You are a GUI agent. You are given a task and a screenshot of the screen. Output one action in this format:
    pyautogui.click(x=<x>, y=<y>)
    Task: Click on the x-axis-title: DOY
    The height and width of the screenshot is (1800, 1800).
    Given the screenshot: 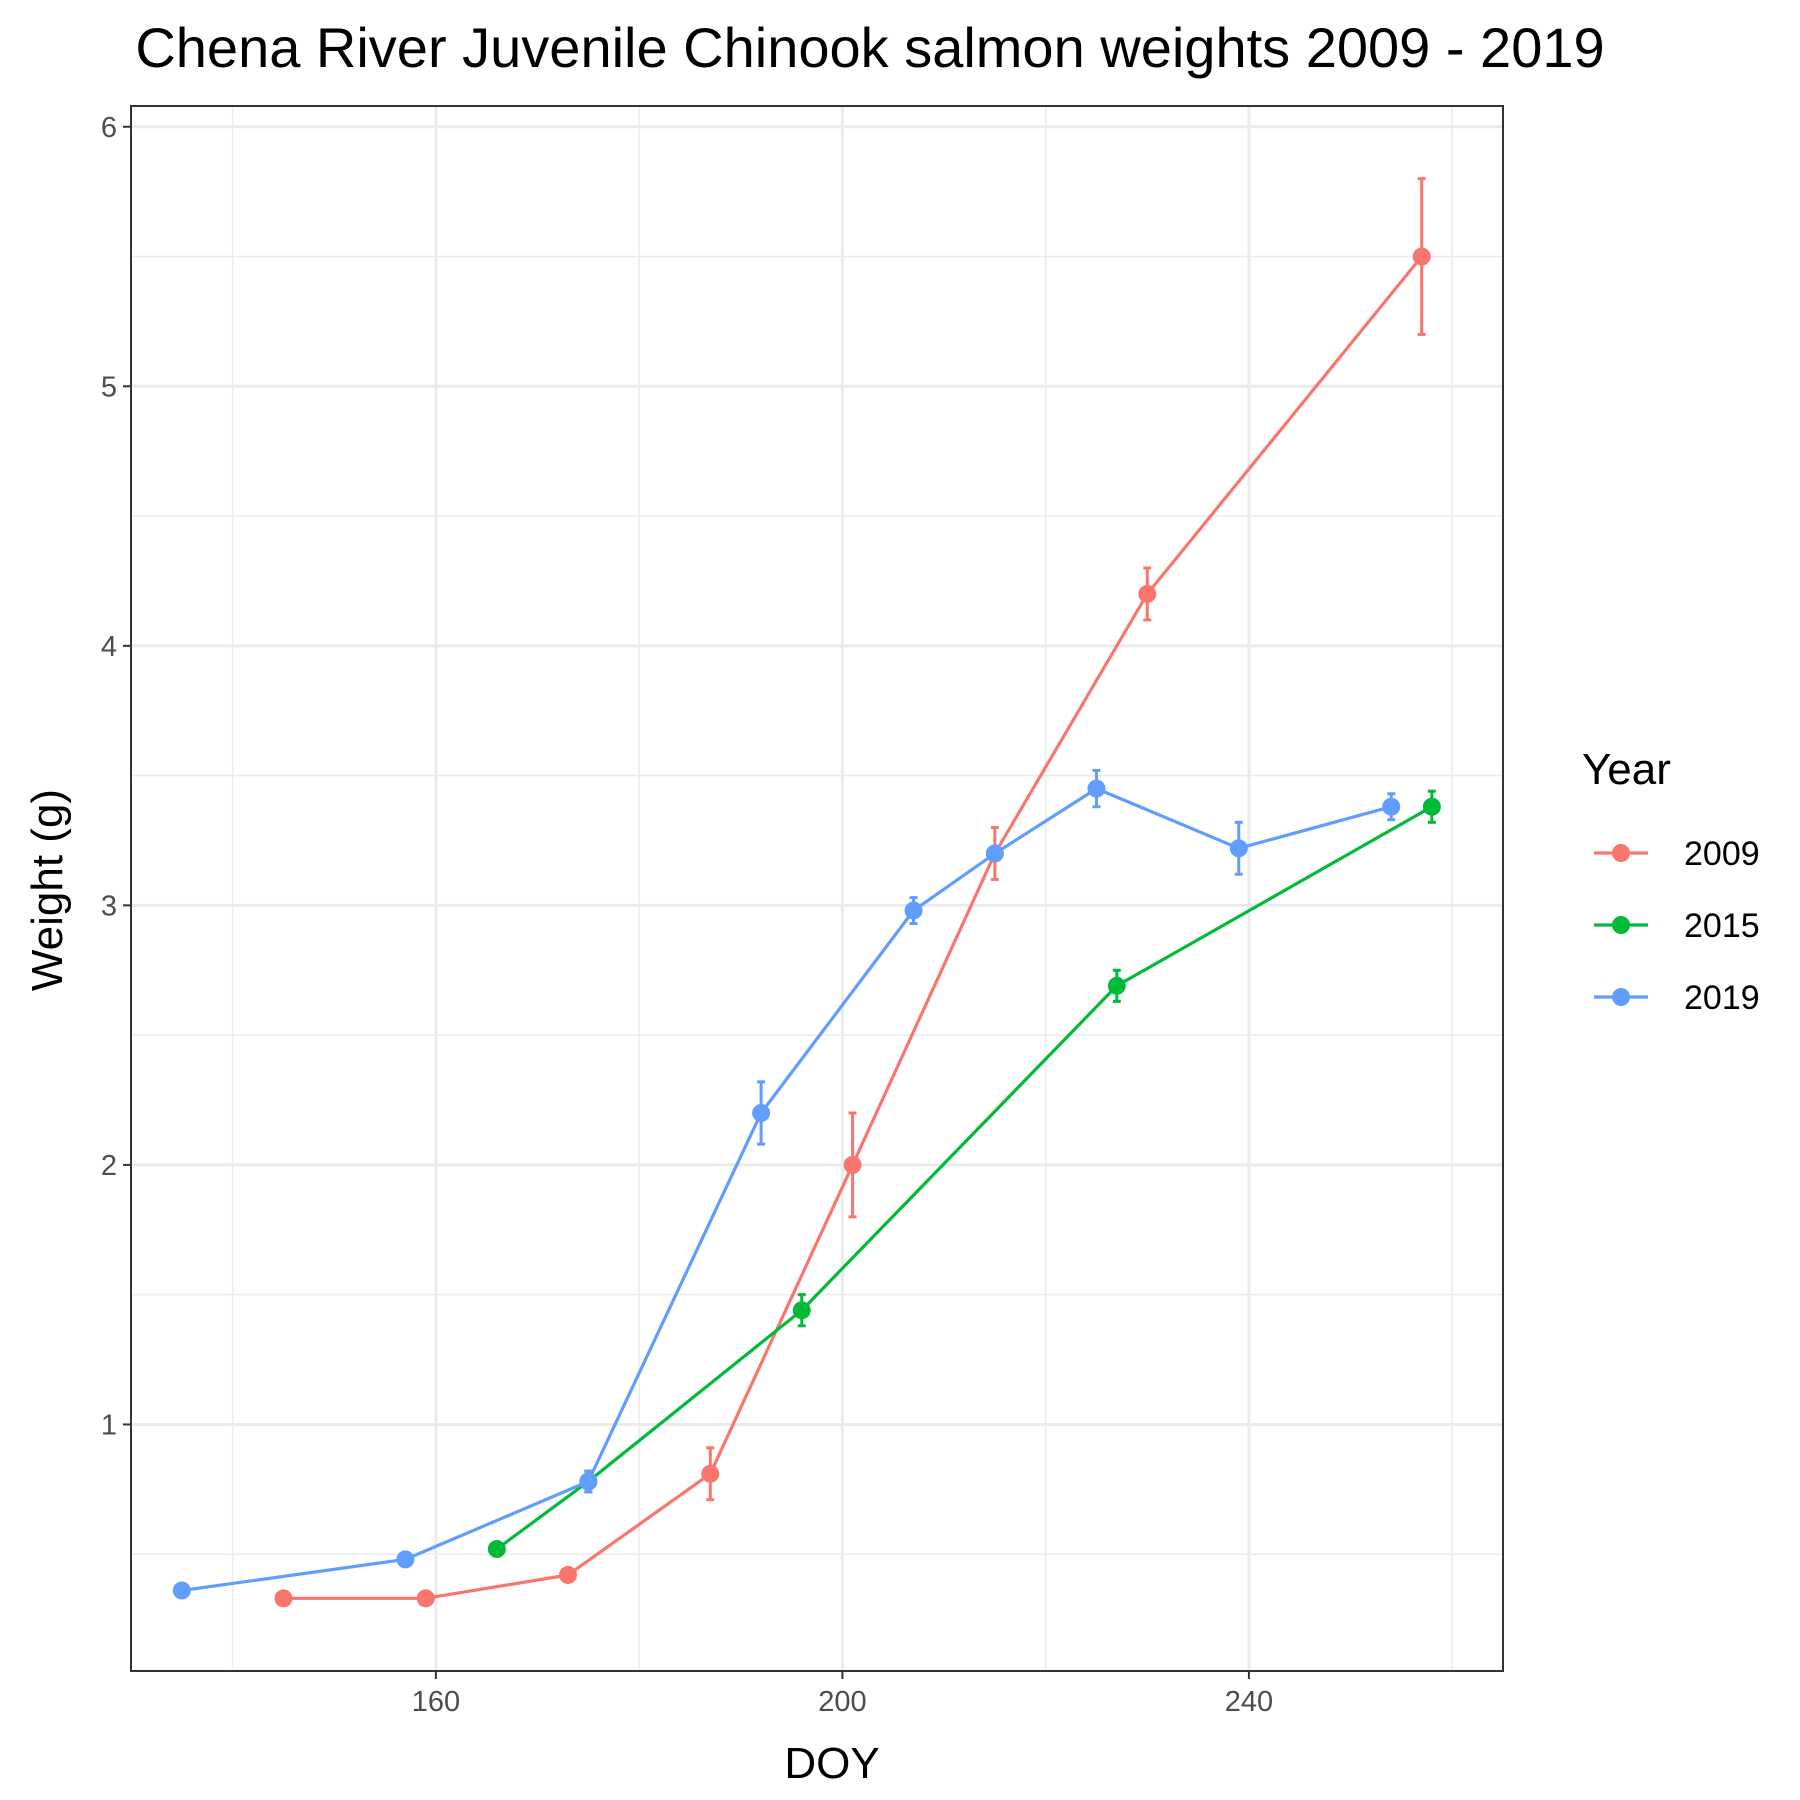 What is the action you would take?
    pyautogui.click(x=831, y=1763)
    